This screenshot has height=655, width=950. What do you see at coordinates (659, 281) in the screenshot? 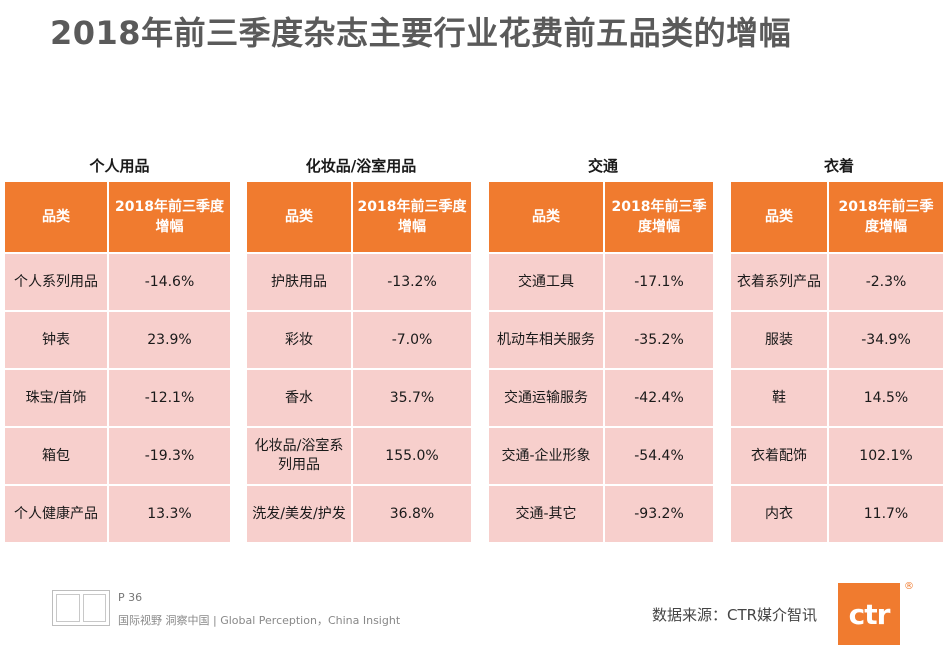
I see `value-cell: -17.1%` at bounding box center [659, 281].